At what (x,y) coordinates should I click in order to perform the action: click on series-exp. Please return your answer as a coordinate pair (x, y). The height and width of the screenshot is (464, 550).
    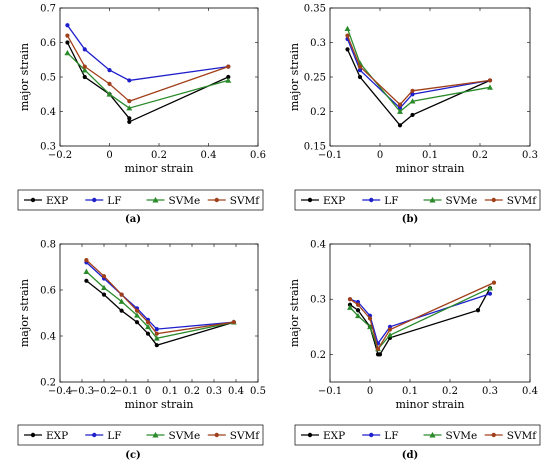
    Looking at the image, I should click on (148, 82).